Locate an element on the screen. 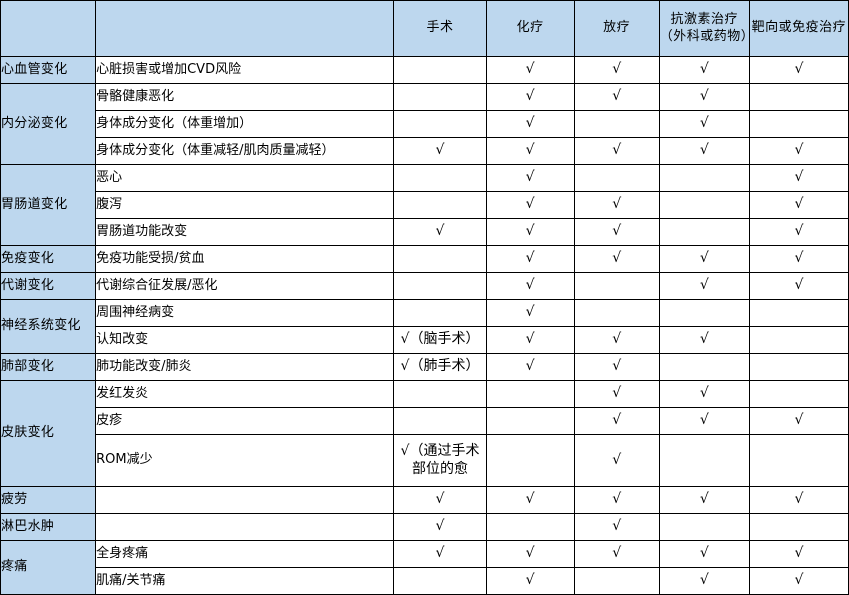  item-cell: 代谢综合征发展/恶化 is located at coordinates (245, 286).